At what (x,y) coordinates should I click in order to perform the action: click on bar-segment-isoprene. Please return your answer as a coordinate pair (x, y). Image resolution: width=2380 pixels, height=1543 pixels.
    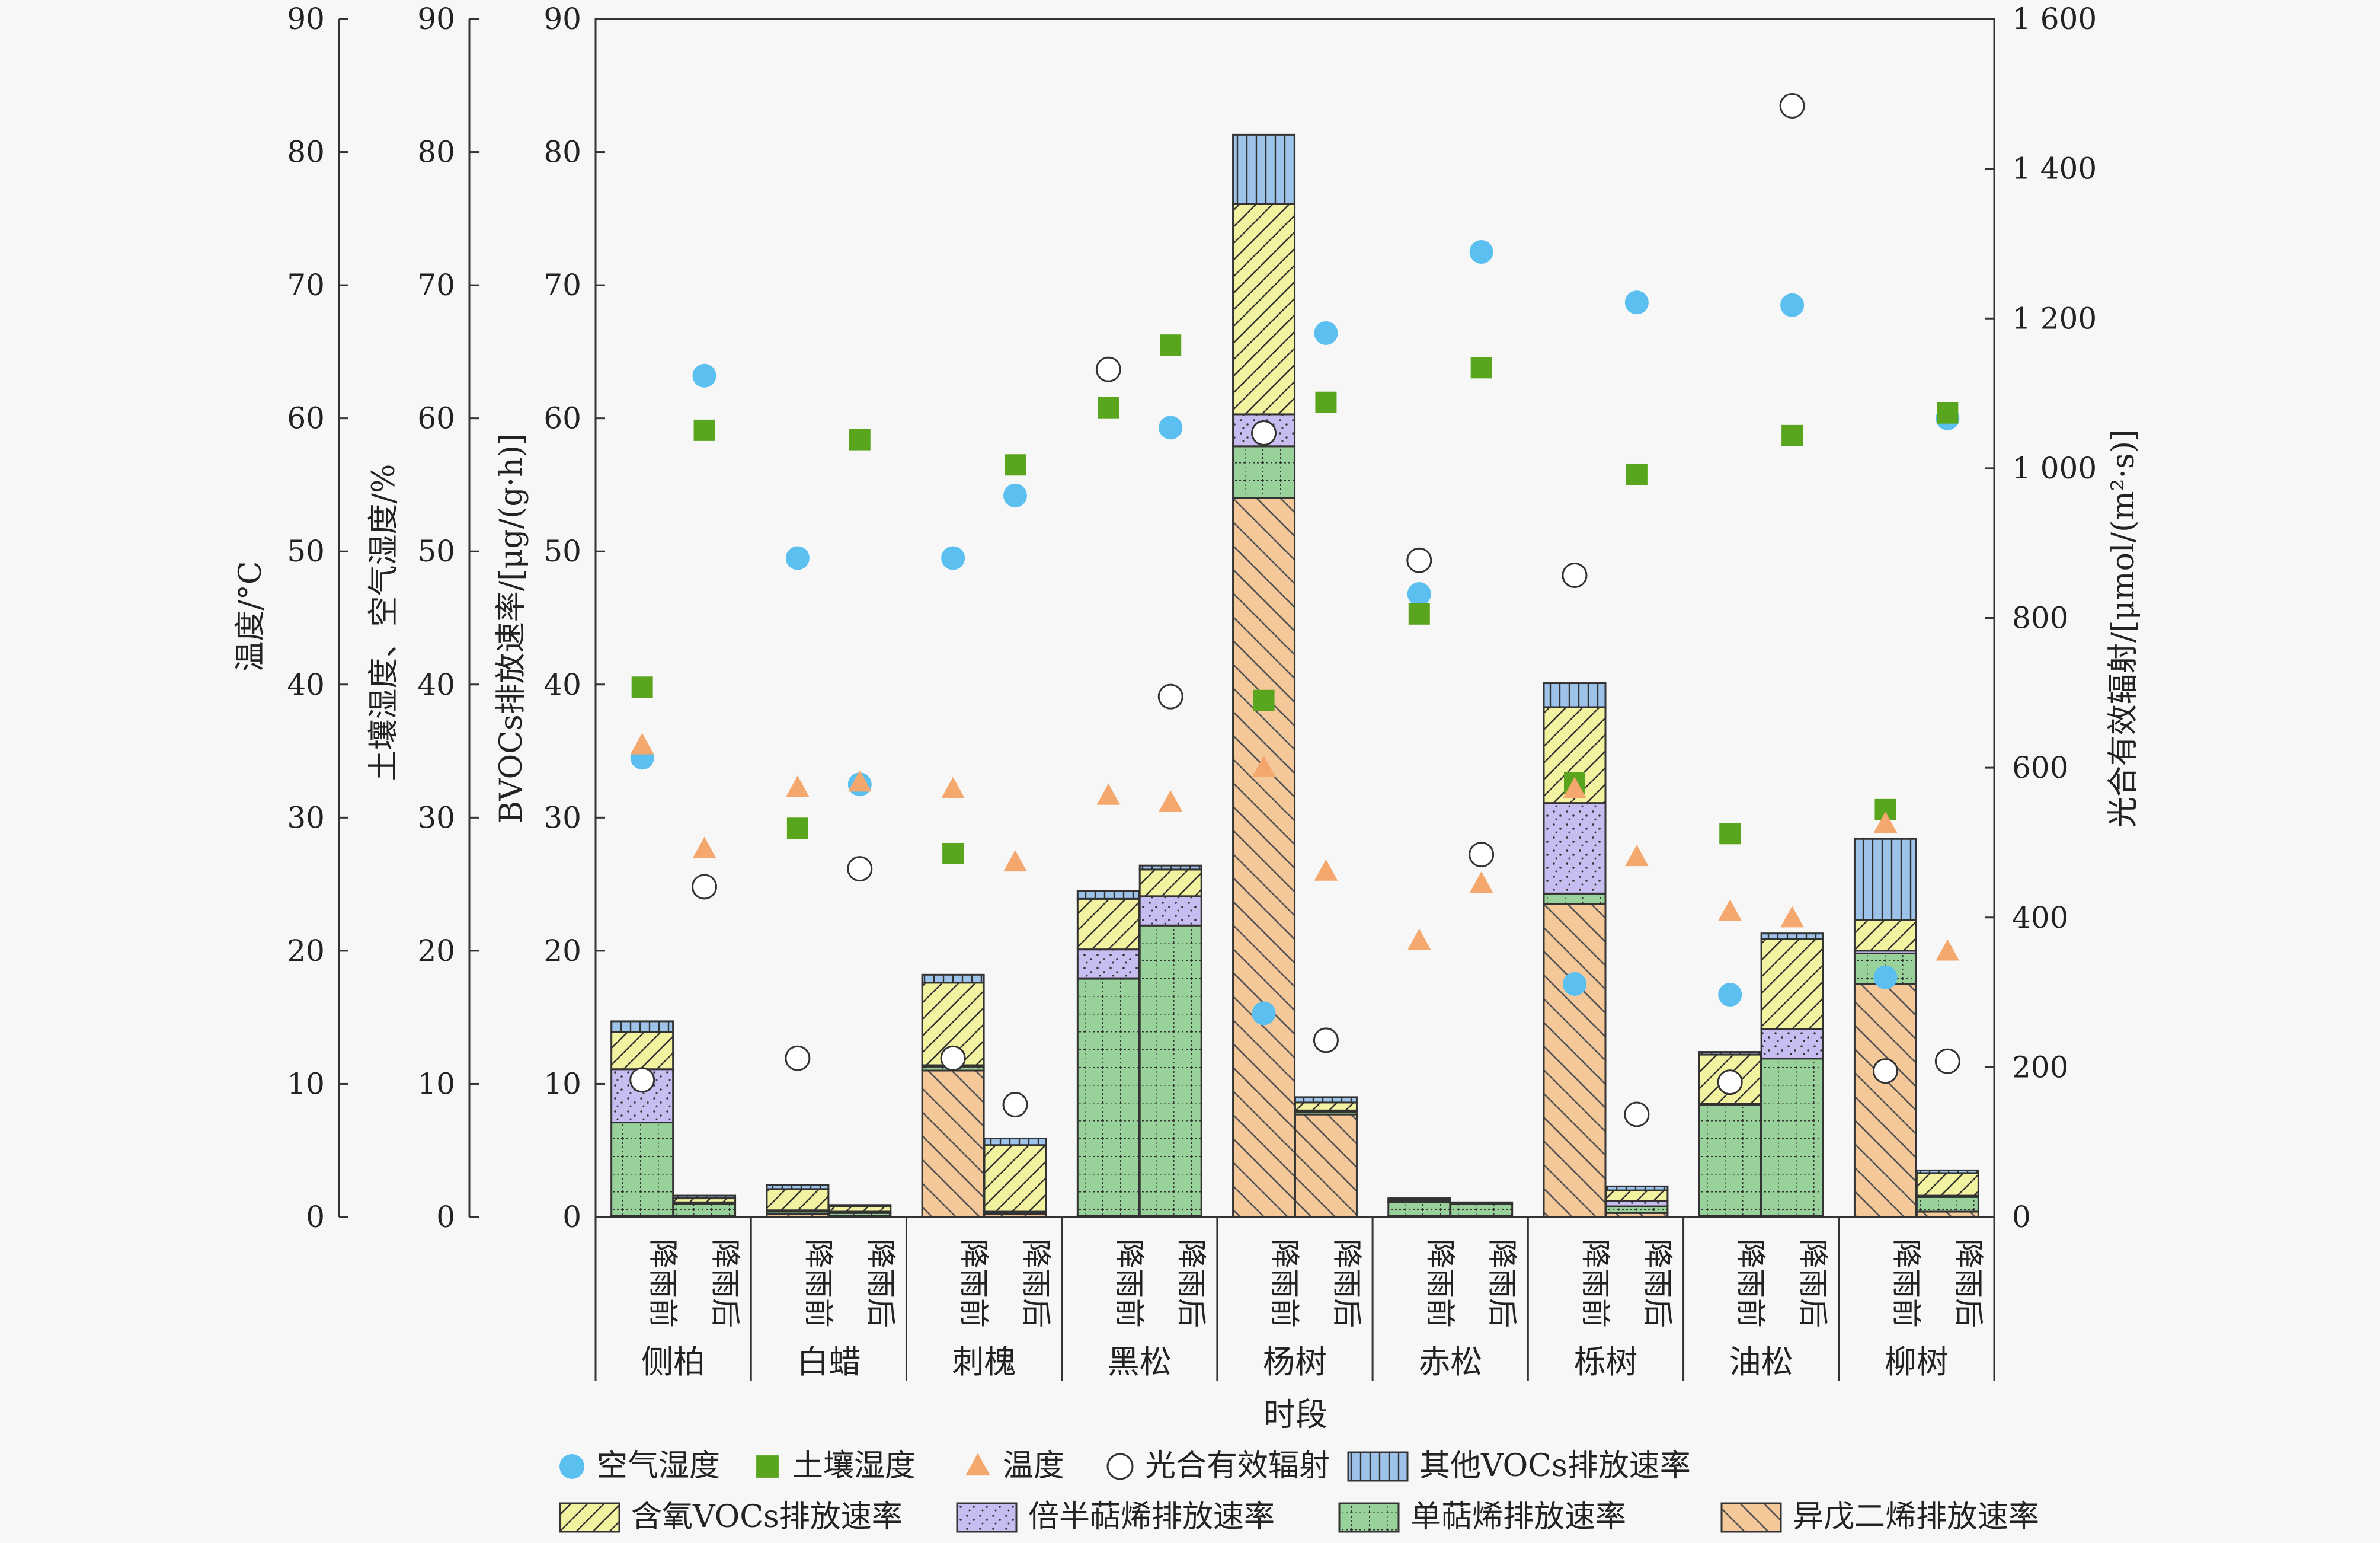
    Looking at the image, I should click on (1575, 1060).